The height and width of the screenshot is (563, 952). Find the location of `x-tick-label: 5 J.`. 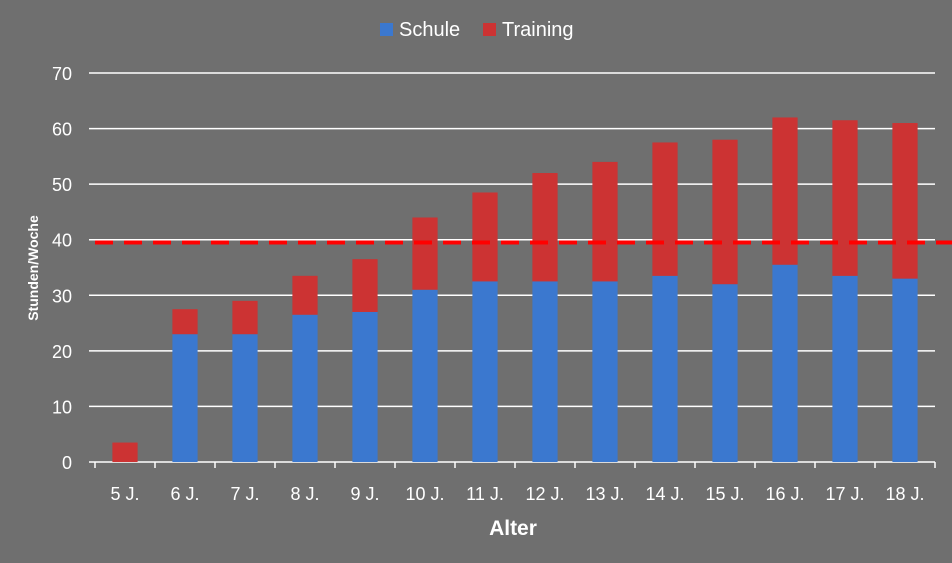

x-tick-label: 5 J. is located at coordinates (124, 494).